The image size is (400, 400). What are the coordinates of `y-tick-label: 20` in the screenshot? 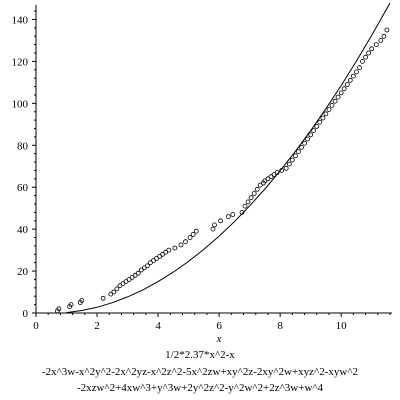 It's located at (23, 272).